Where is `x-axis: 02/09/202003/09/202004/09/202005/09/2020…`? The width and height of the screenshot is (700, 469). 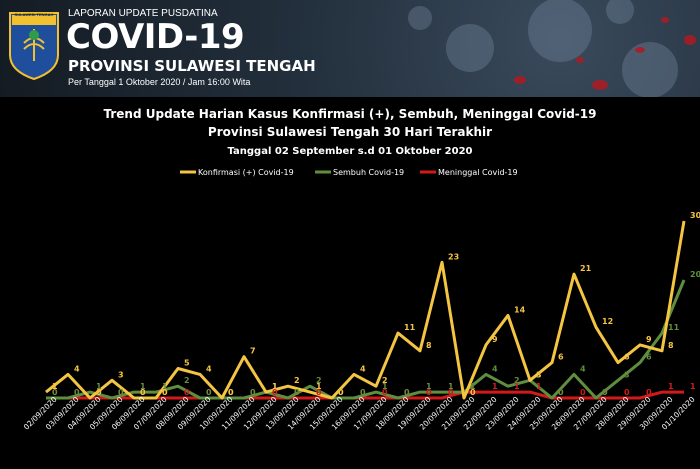
x-axis: 02/09/202003/09/202004/09/202005/09/2020… is located at coordinates (359, 413).